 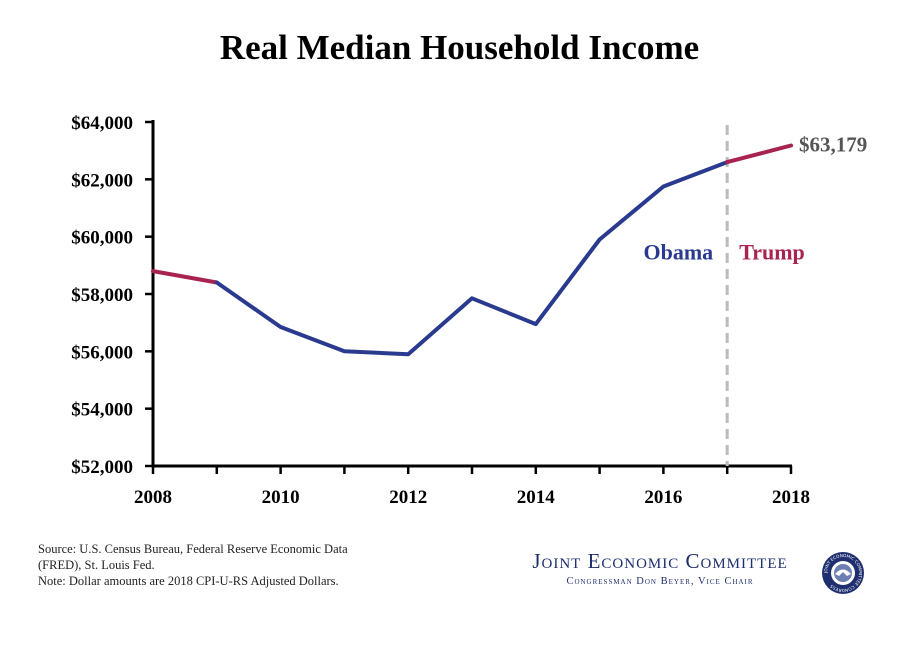 What do you see at coordinates (102, 352) in the screenshot?
I see `y-tick-label: $56,000` at bounding box center [102, 352].